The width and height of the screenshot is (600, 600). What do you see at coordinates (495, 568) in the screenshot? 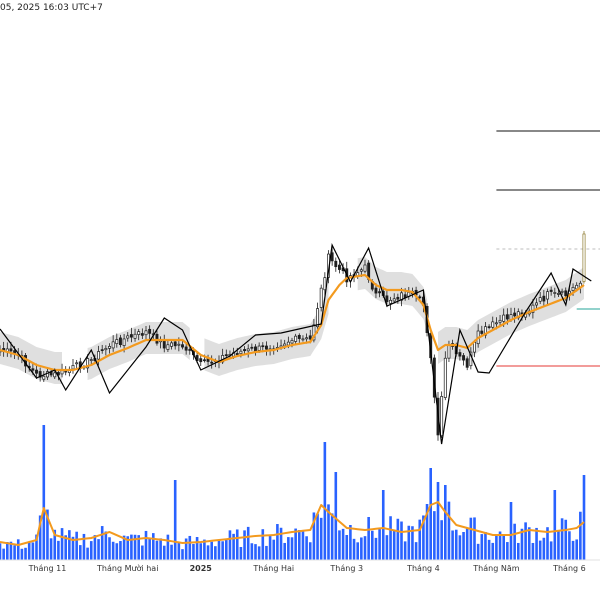
I see `x-tick-label-6: Tháng Năm` at bounding box center [495, 568].